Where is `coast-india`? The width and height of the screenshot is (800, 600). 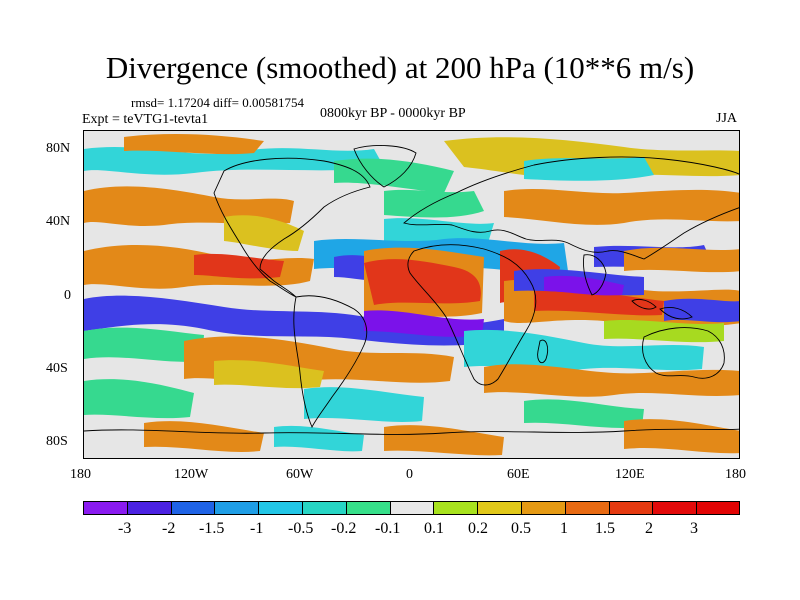
coast-india is located at coordinates (595, 275).